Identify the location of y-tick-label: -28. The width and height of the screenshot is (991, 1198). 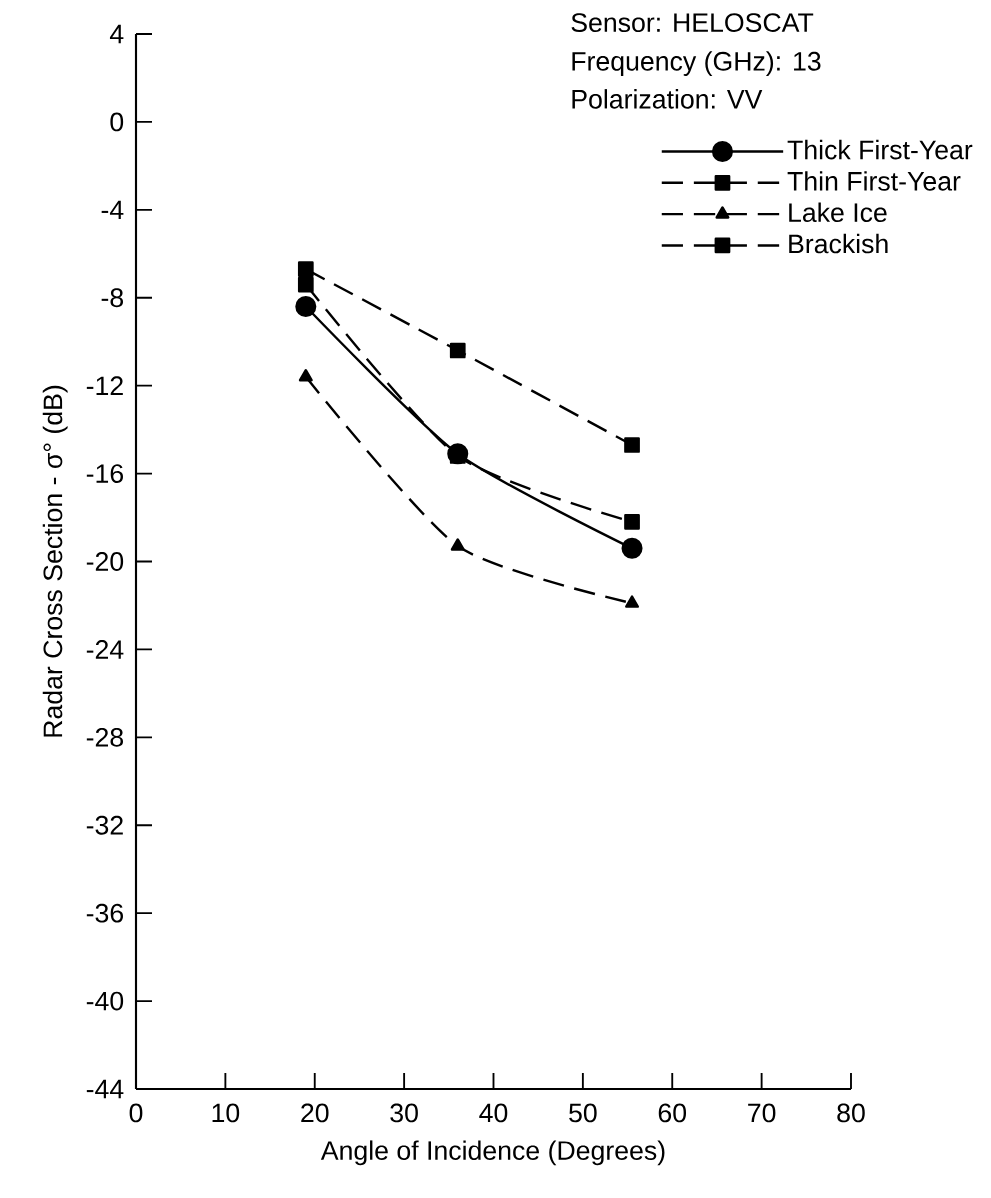
(105, 737).